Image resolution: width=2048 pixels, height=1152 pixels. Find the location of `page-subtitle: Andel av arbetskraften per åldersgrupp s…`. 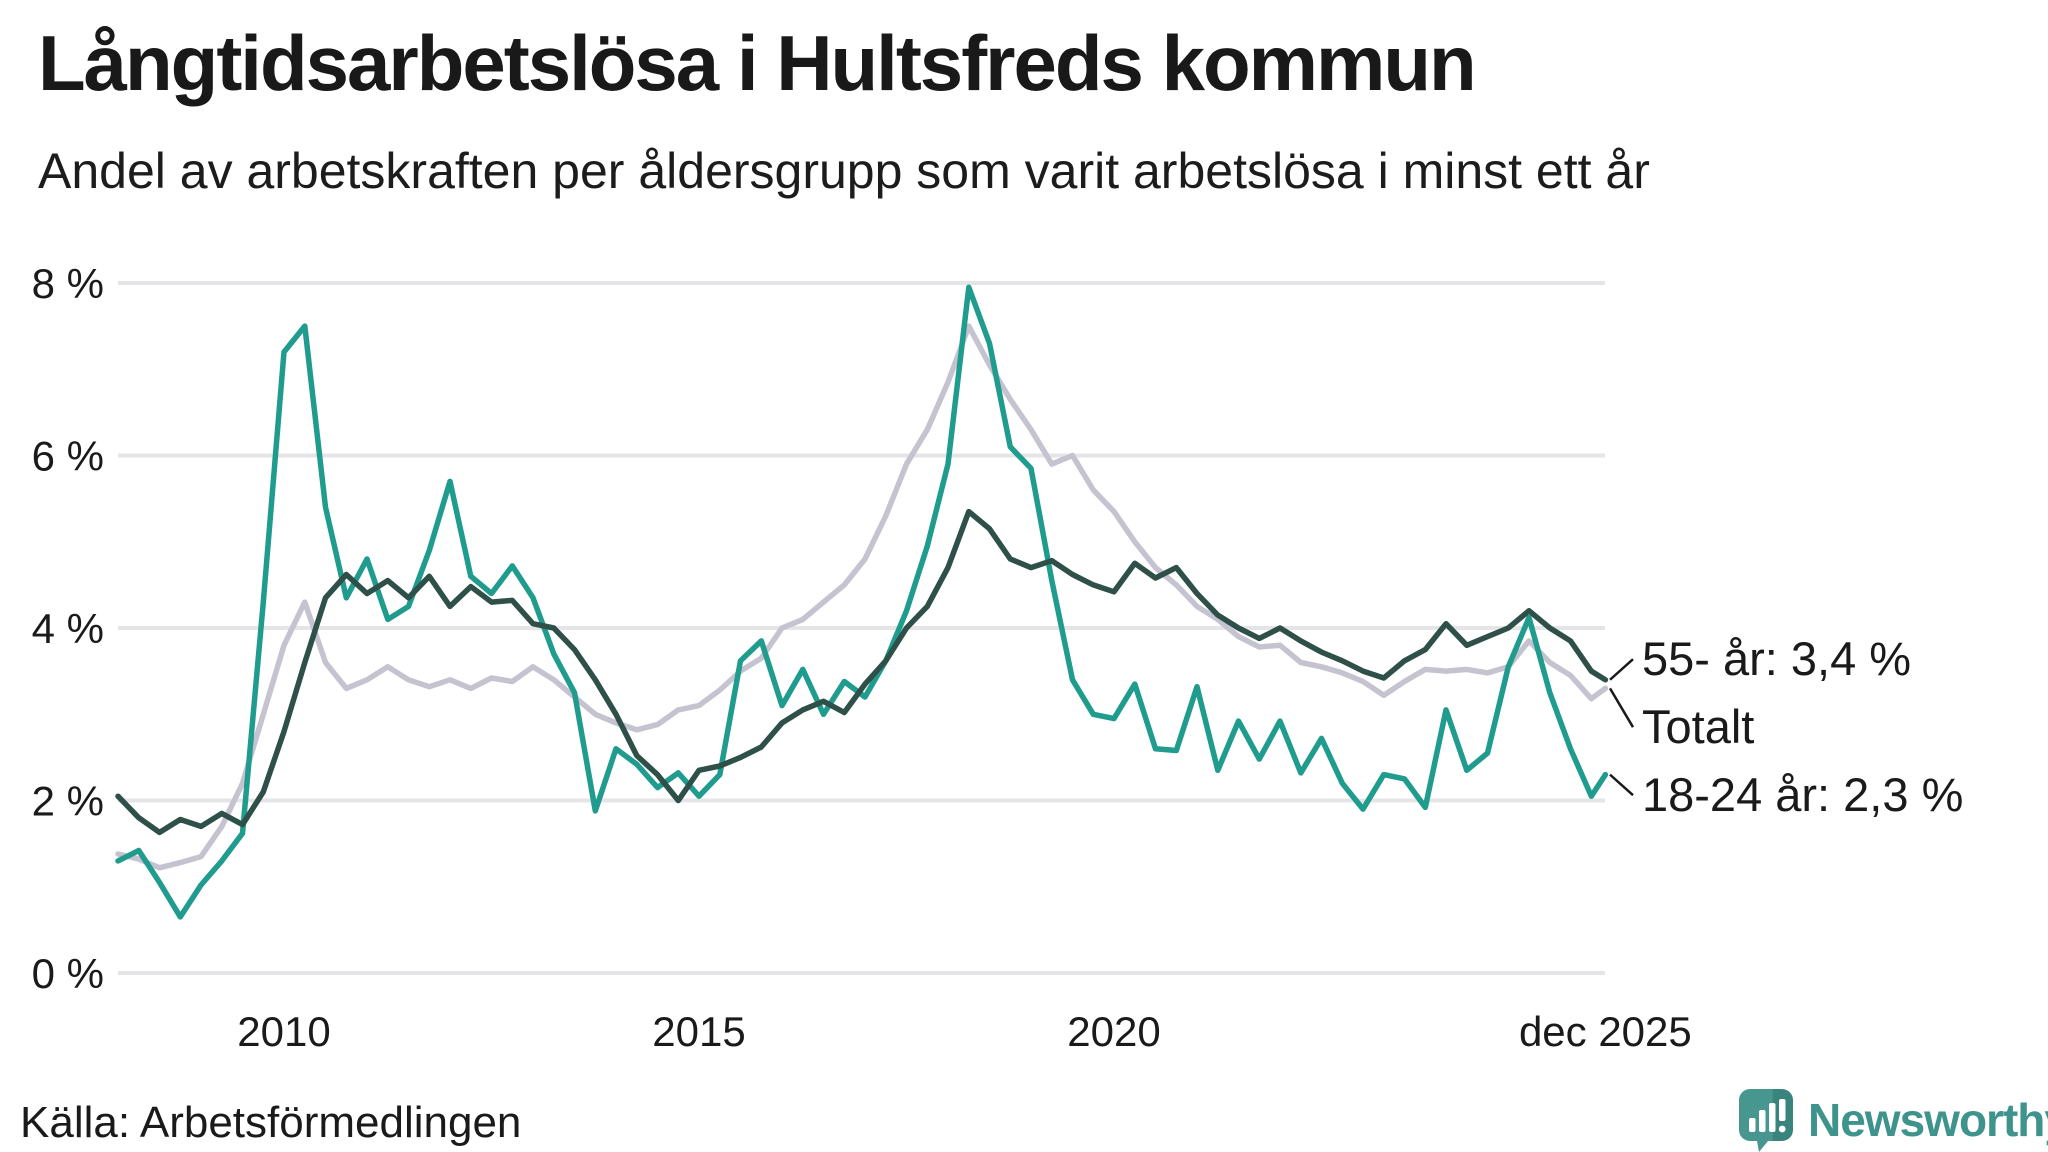

page-subtitle: Andel av arbetskraften per åldersgrupp s… is located at coordinates (844, 171).